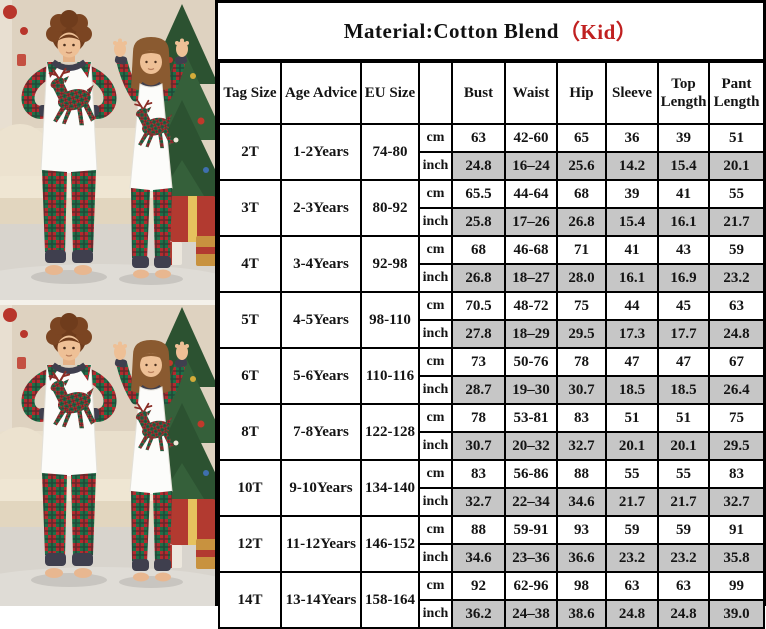 This screenshot has width=766, height=629. What do you see at coordinates (736, 278) in the screenshot?
I see `value-cell-inch: 23.2` at bounding box center [736, 278].